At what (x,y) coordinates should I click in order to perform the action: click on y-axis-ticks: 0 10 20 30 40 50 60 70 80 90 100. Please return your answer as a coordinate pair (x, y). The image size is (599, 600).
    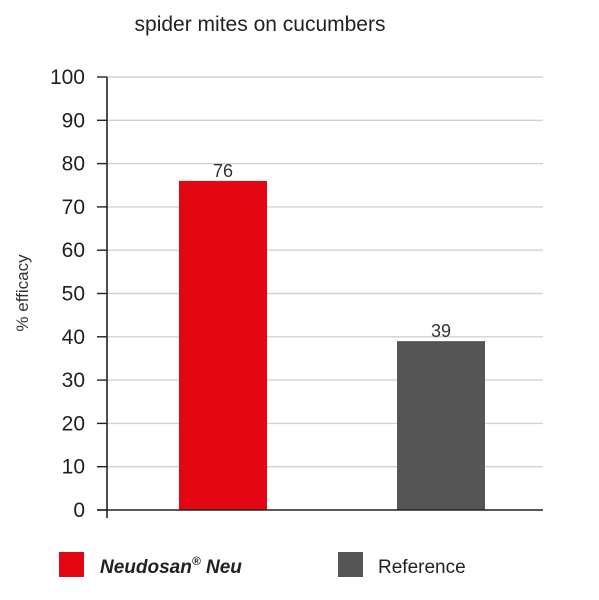
    Looking at the image, I should click on (78, 294).